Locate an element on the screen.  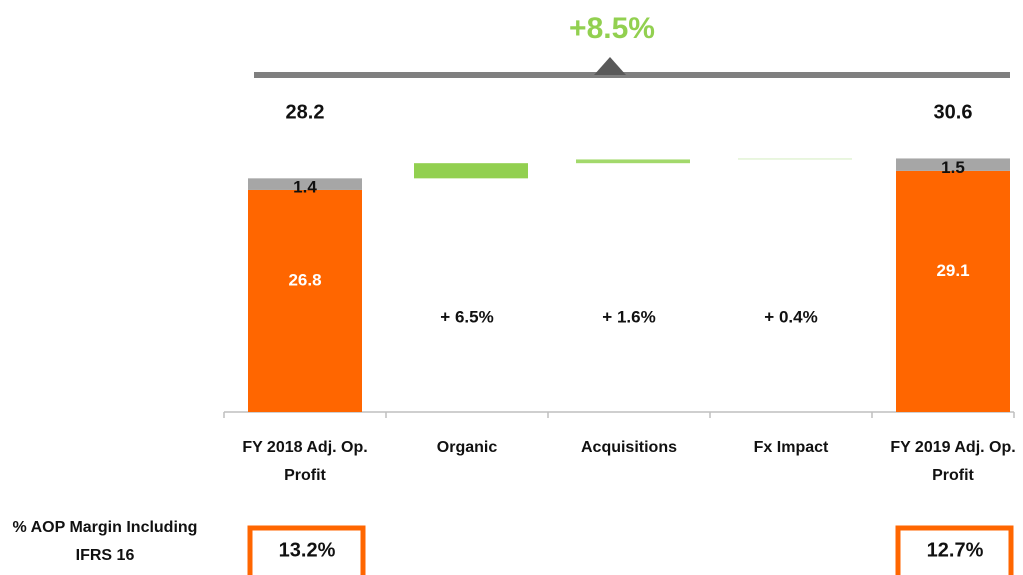
growth-annotation: +8.5% is located at coordinates (612, 28).